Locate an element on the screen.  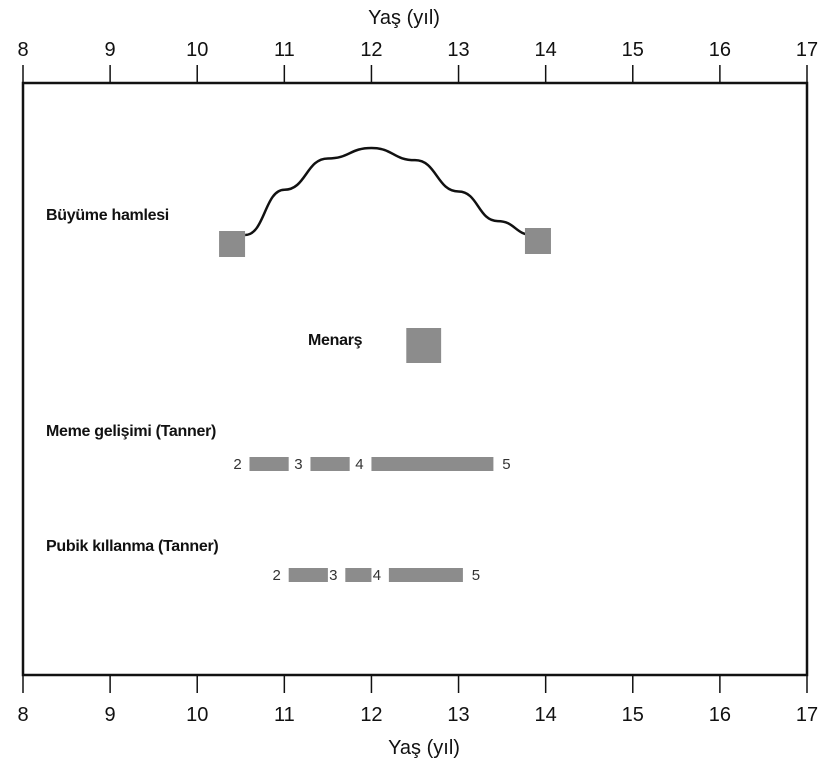
pubic-stage-2-bar is located at coordinates (308, 575).